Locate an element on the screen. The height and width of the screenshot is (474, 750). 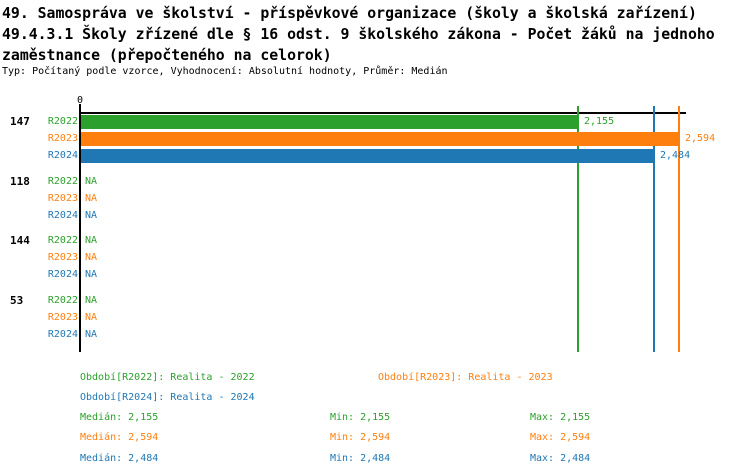
bar-value-label: 2,484 is located at coordinates (675, 155).